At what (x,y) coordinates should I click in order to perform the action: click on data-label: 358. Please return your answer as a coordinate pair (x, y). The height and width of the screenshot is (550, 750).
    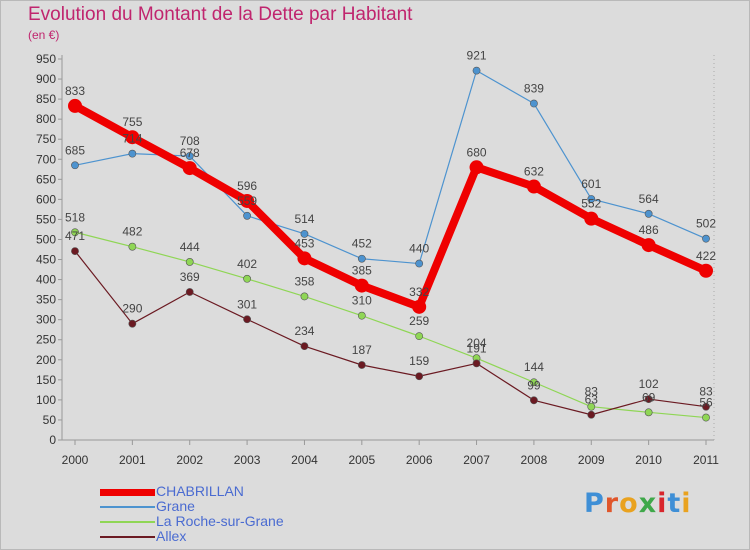
    Looking at the image, I should click on (304, 281).